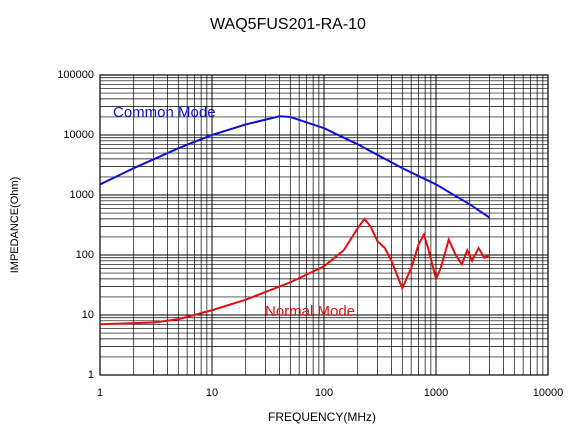 The image size is (576, 433). What do you see at coordinates (91, 375) in the screenshot?
I see `y-tick-label: 1` at bounding box center [91, 375].